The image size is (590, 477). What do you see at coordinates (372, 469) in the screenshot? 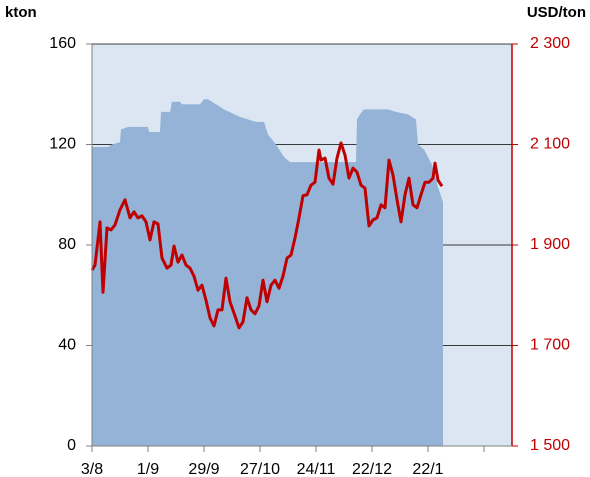
I see `x-tick-label: 22/12` at bounding box center [372, 469].